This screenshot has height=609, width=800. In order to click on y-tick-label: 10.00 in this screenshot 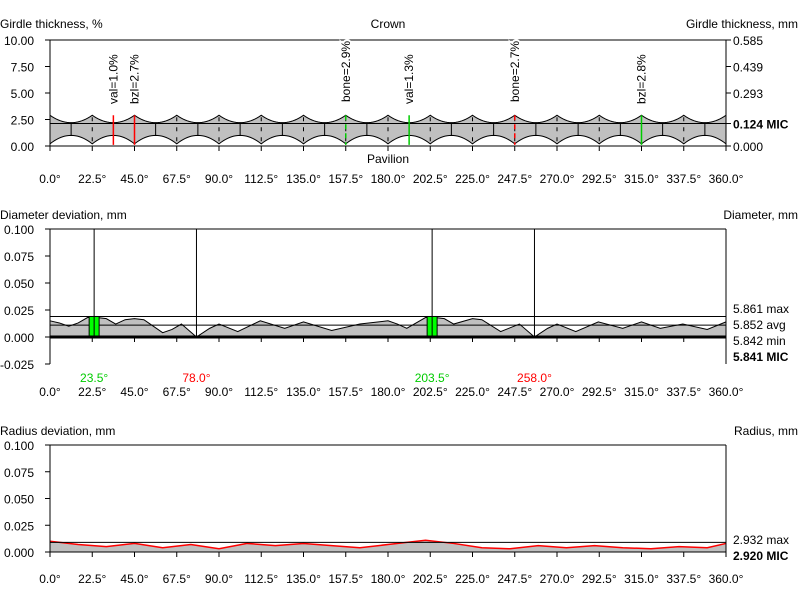, I will do `click(19, 41)`.